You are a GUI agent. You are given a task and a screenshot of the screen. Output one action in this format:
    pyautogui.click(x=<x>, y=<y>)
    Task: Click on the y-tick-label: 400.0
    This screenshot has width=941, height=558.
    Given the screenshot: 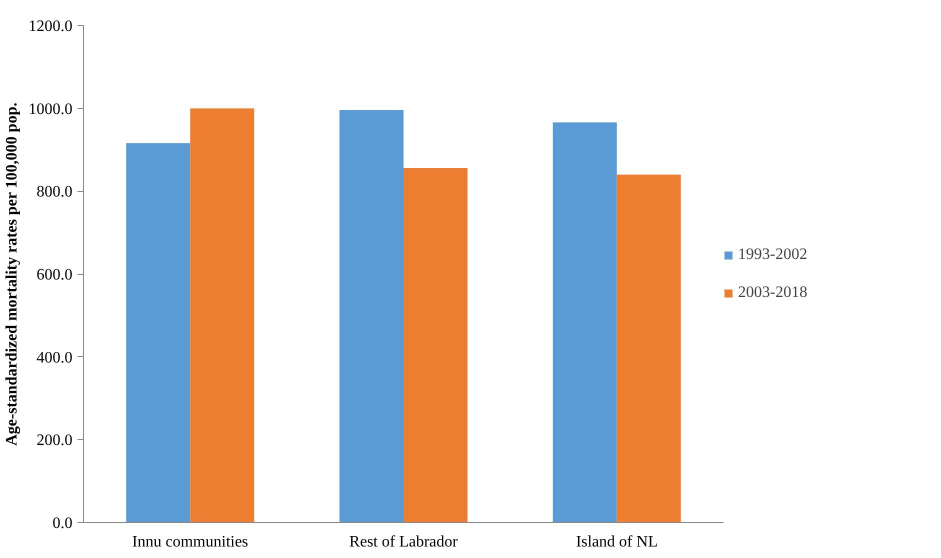 What is the action you would take?
    pyautogui.click(x=54, y=357)
    